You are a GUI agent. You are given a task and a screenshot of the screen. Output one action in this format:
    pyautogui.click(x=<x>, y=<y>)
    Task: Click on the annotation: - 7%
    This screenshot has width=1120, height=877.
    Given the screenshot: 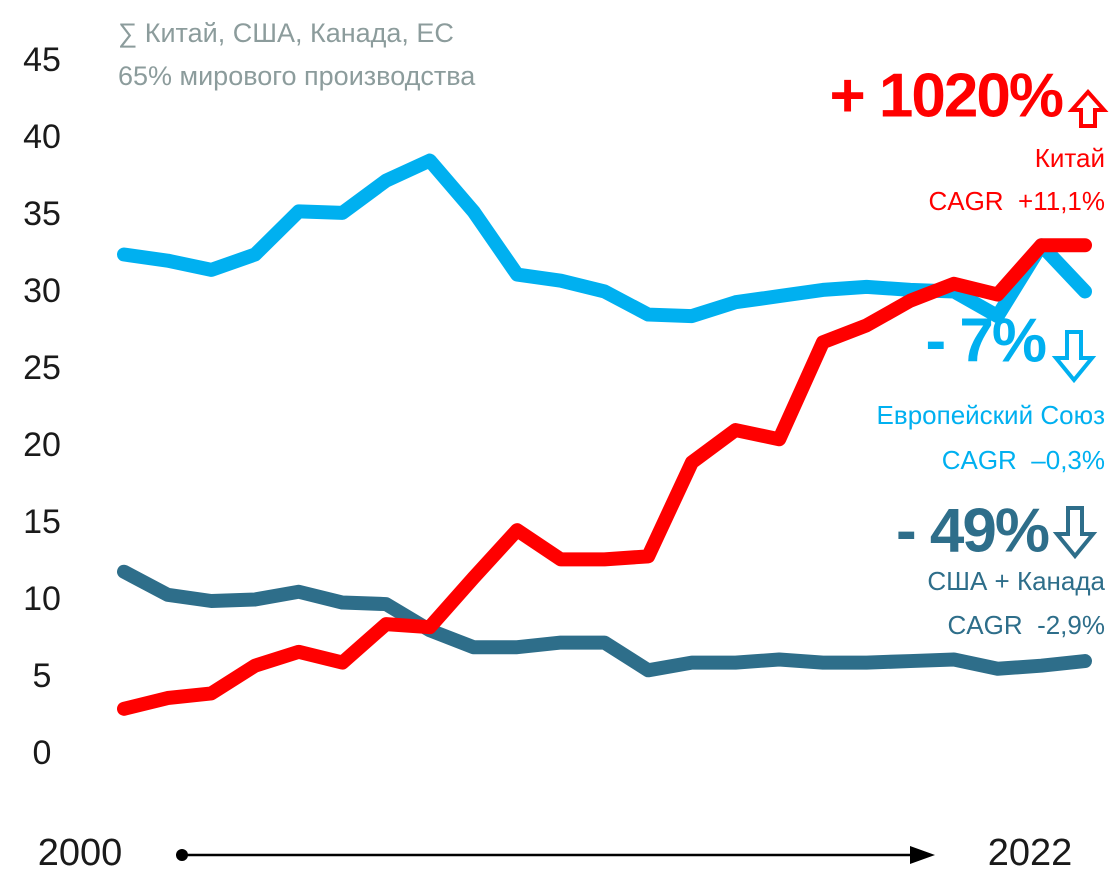 What is the action you would take?
    pyautogui.click(x=986, y=340)
    